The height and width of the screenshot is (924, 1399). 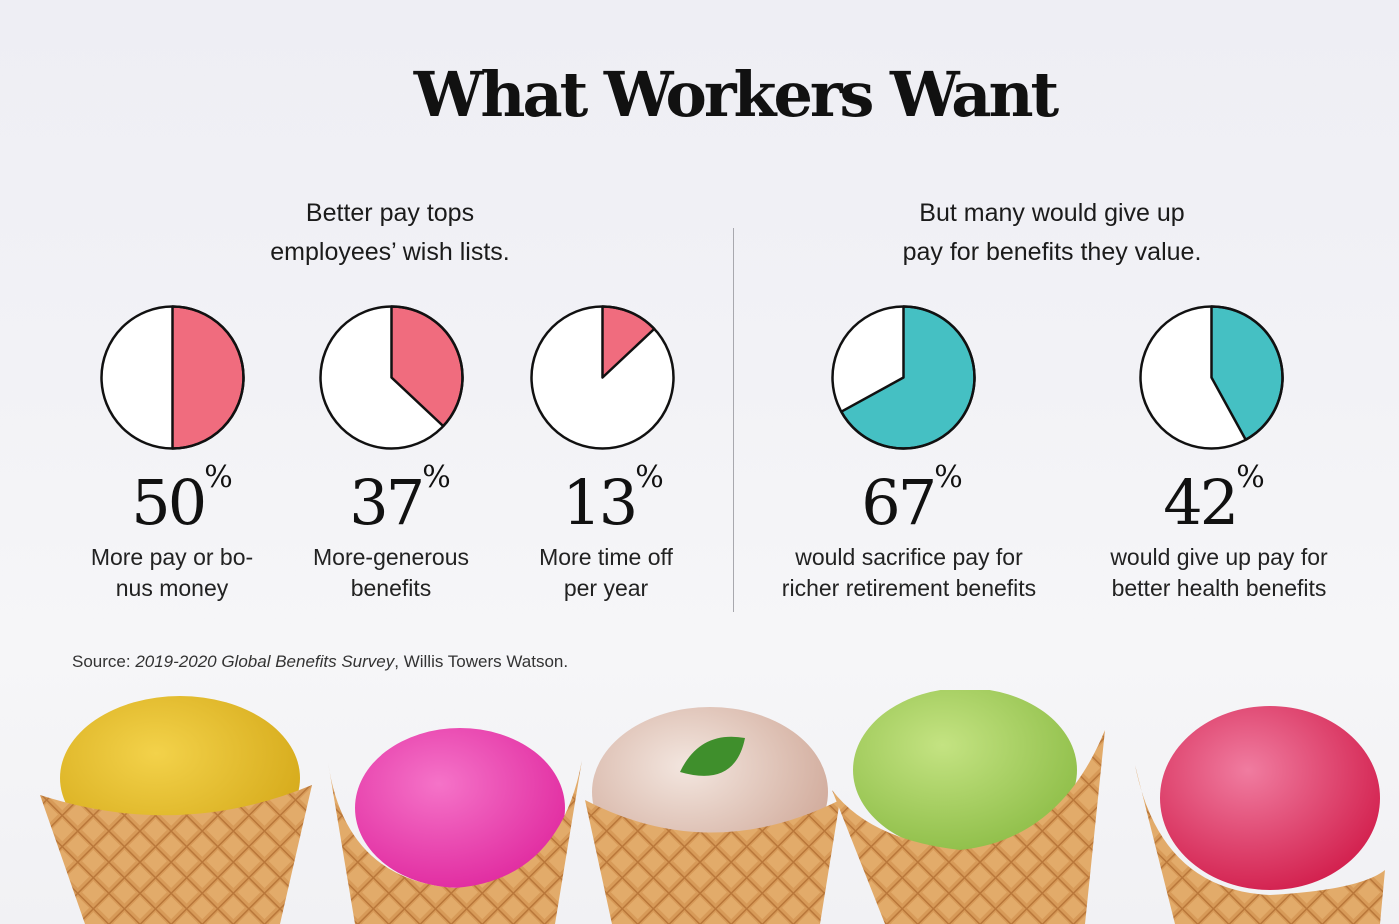 What do you see at coordinates (1052, 252) in the screenshot?
I see `right-subtitle-line2: pay for benefits they value.` at bounding box center [1052, 252].